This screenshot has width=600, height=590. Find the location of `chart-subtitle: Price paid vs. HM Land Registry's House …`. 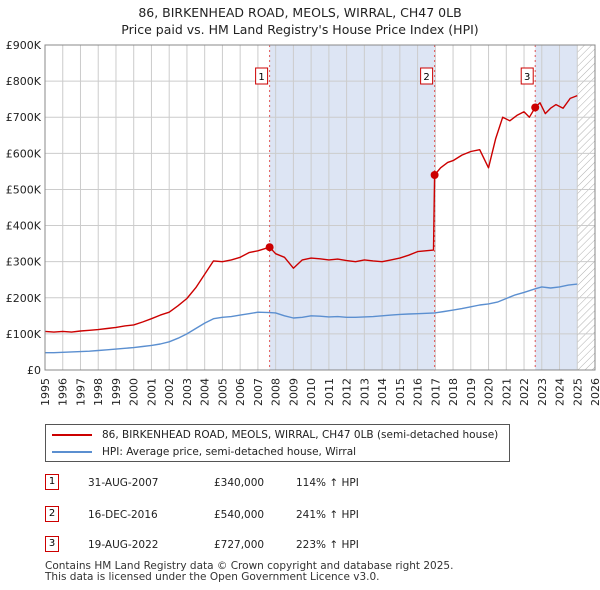

chart-subtitle: Price paid vs. HM Land Registry's House … is located at coordinates (300, 29).